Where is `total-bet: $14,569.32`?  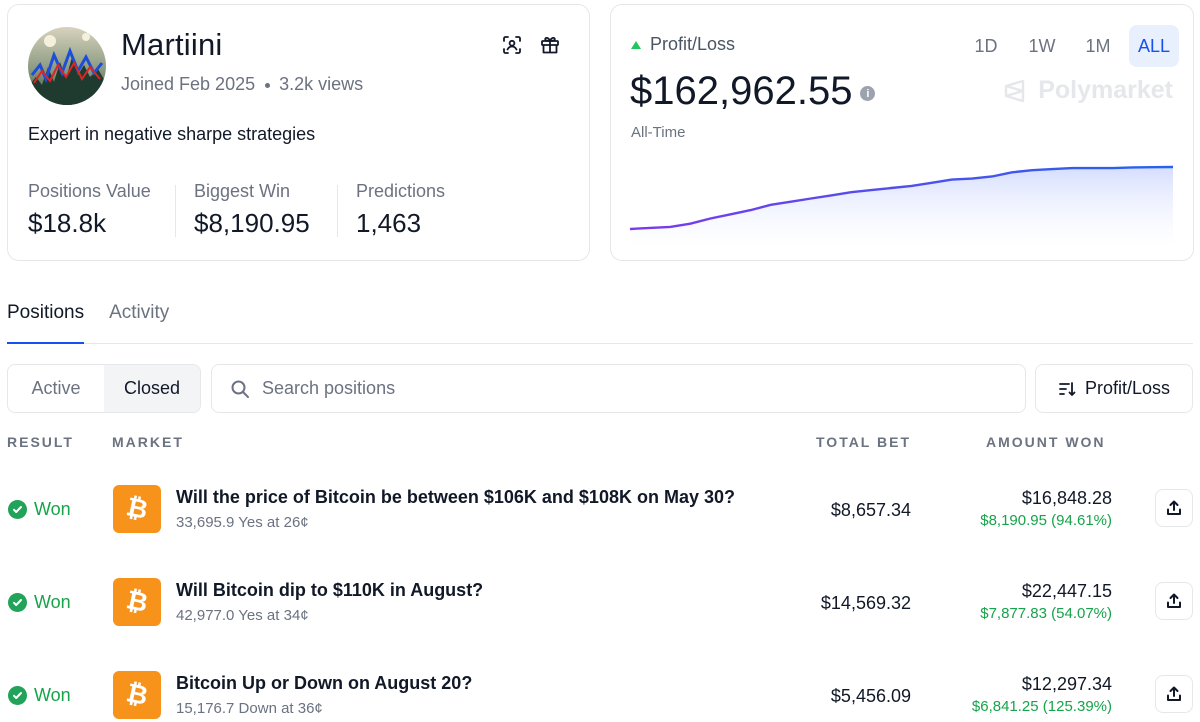
total-bet: $14,569.32 is located at coordinates (865, 603).